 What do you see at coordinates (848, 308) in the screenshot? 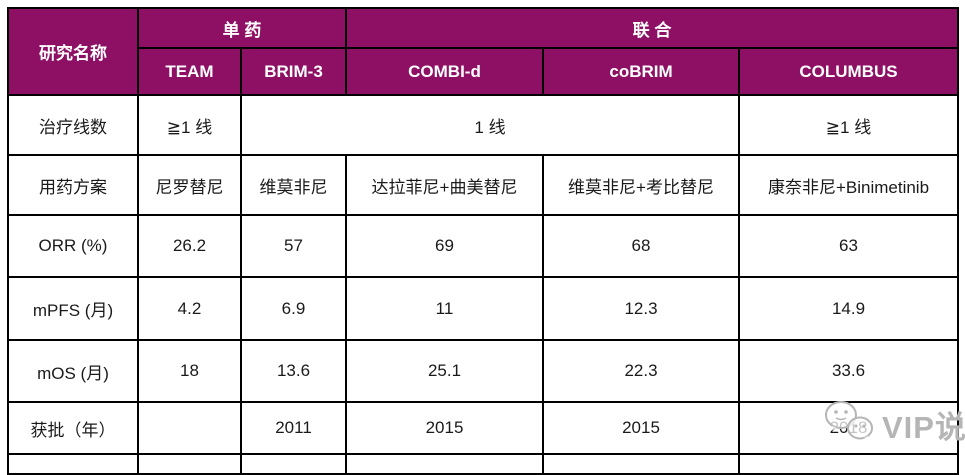
I see `table-cell: 14.9` at bounding box center [848, 308].